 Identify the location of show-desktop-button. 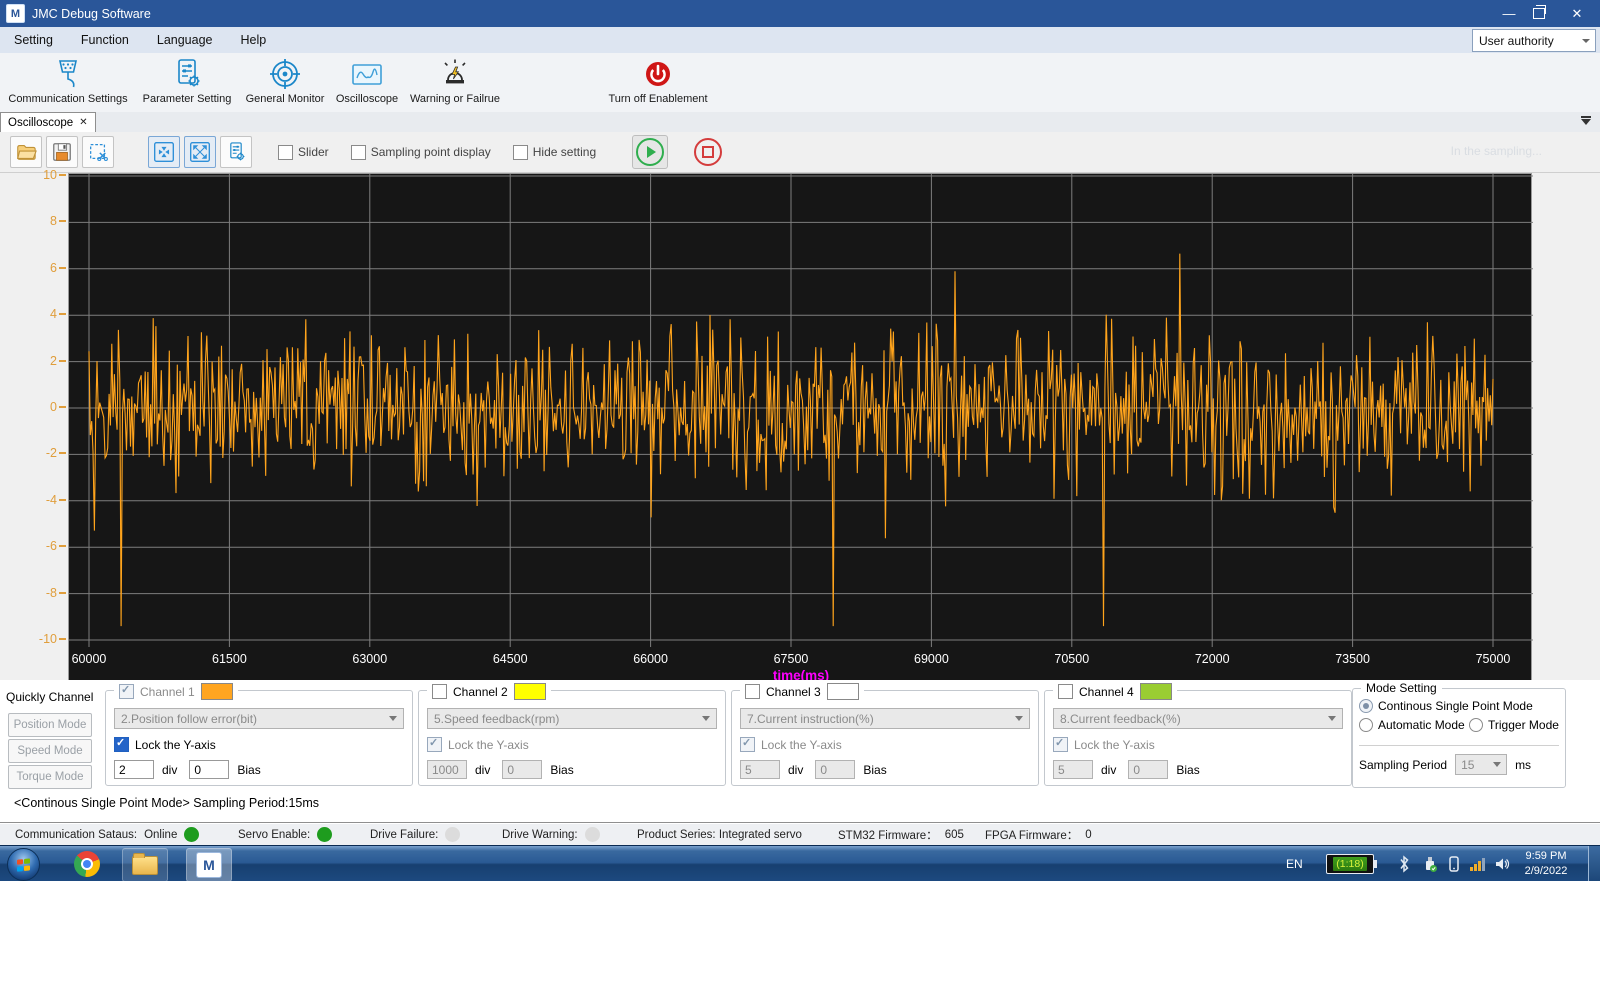
(1594, 864).